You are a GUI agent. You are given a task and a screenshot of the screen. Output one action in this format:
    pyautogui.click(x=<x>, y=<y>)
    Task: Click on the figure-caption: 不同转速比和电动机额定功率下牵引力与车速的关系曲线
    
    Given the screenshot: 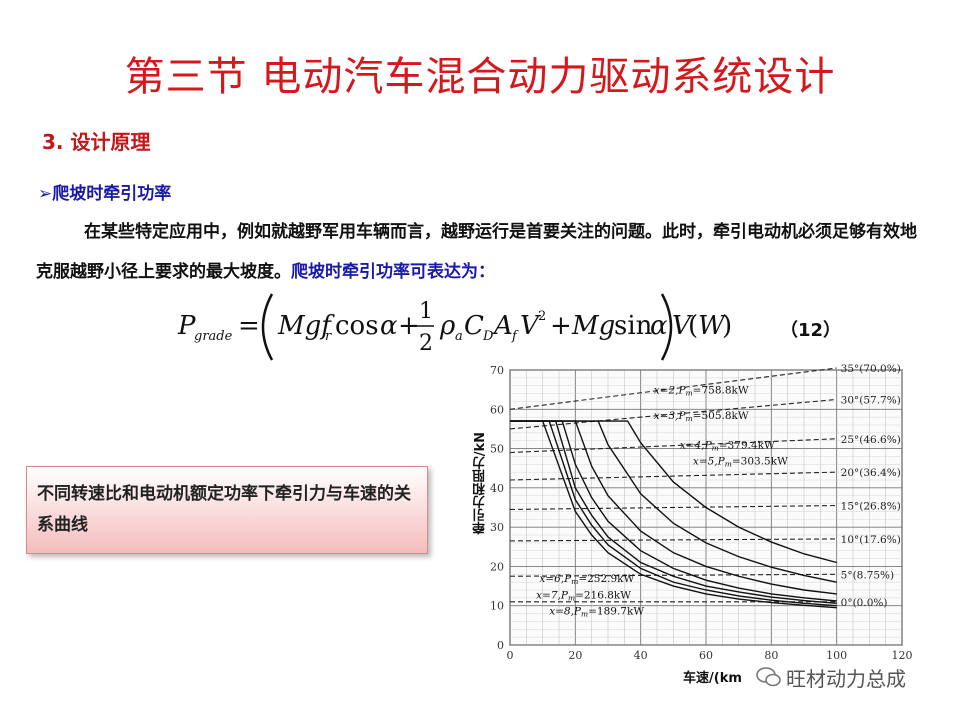 What is the action you would take?
    pyautogui.click(x=224, y=509)
    